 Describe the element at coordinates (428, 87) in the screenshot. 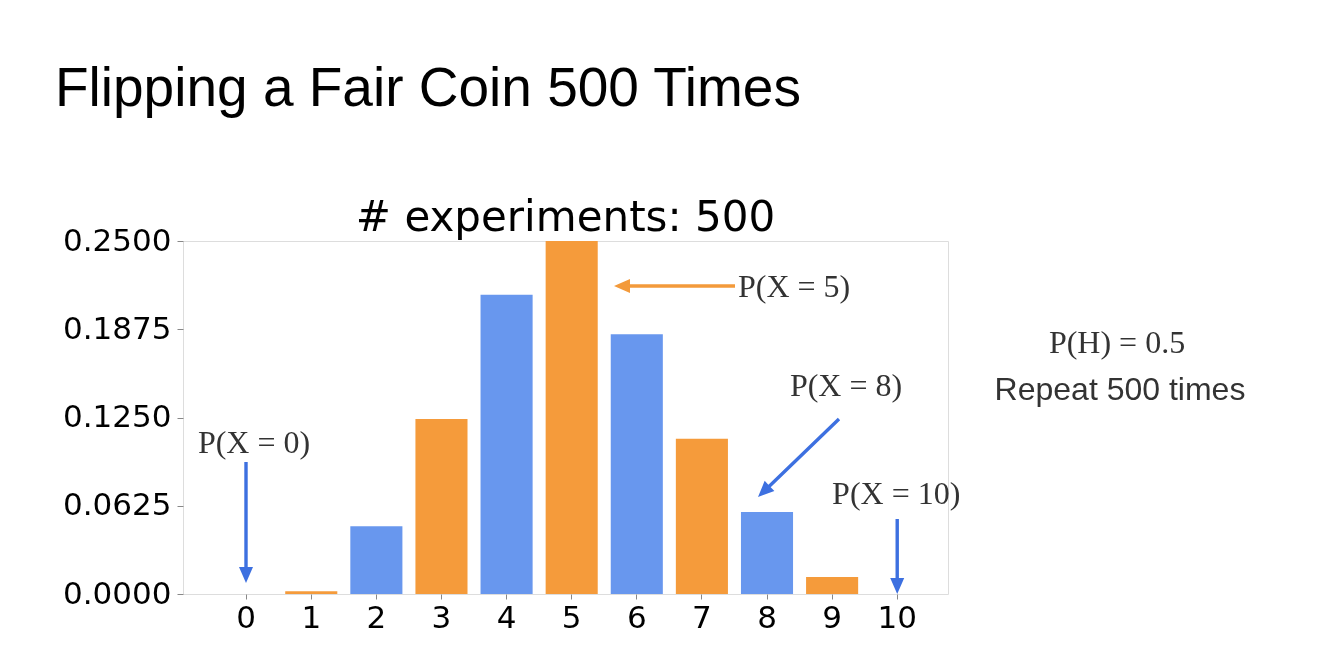

I see `chart-title: Flipping a Fair Coin 500 Times` at that location.